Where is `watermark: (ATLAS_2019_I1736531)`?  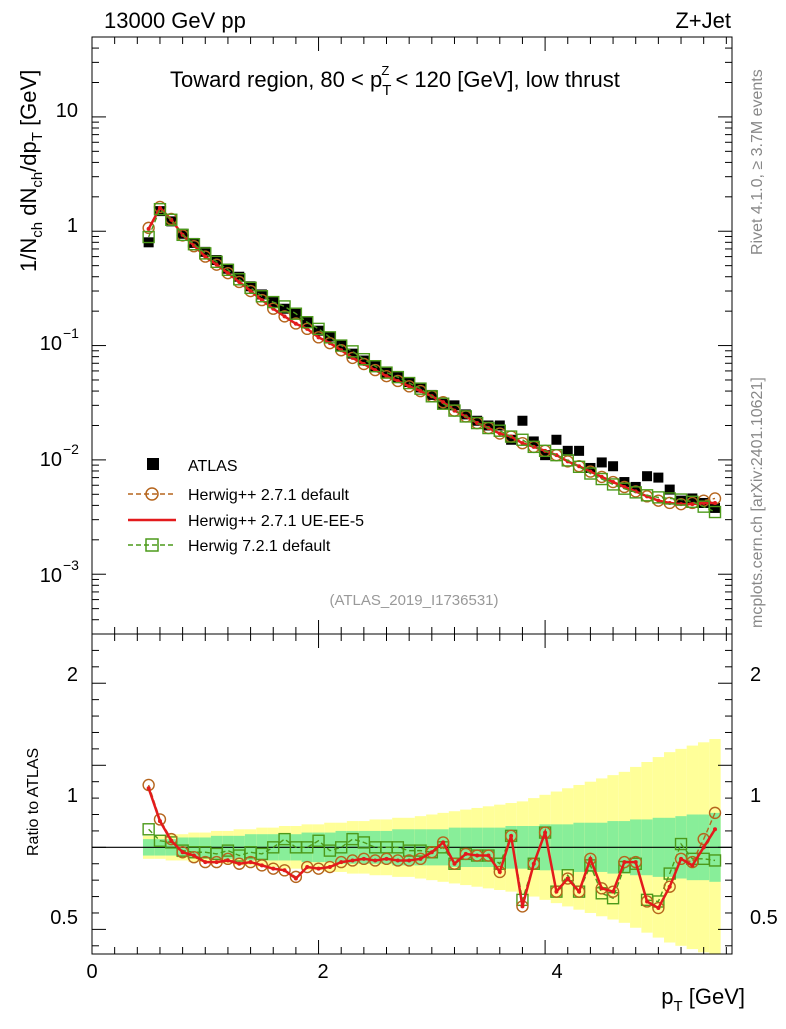 watermark: (ATLAS_2019_I1736531) is located at coordinates (413, 600).